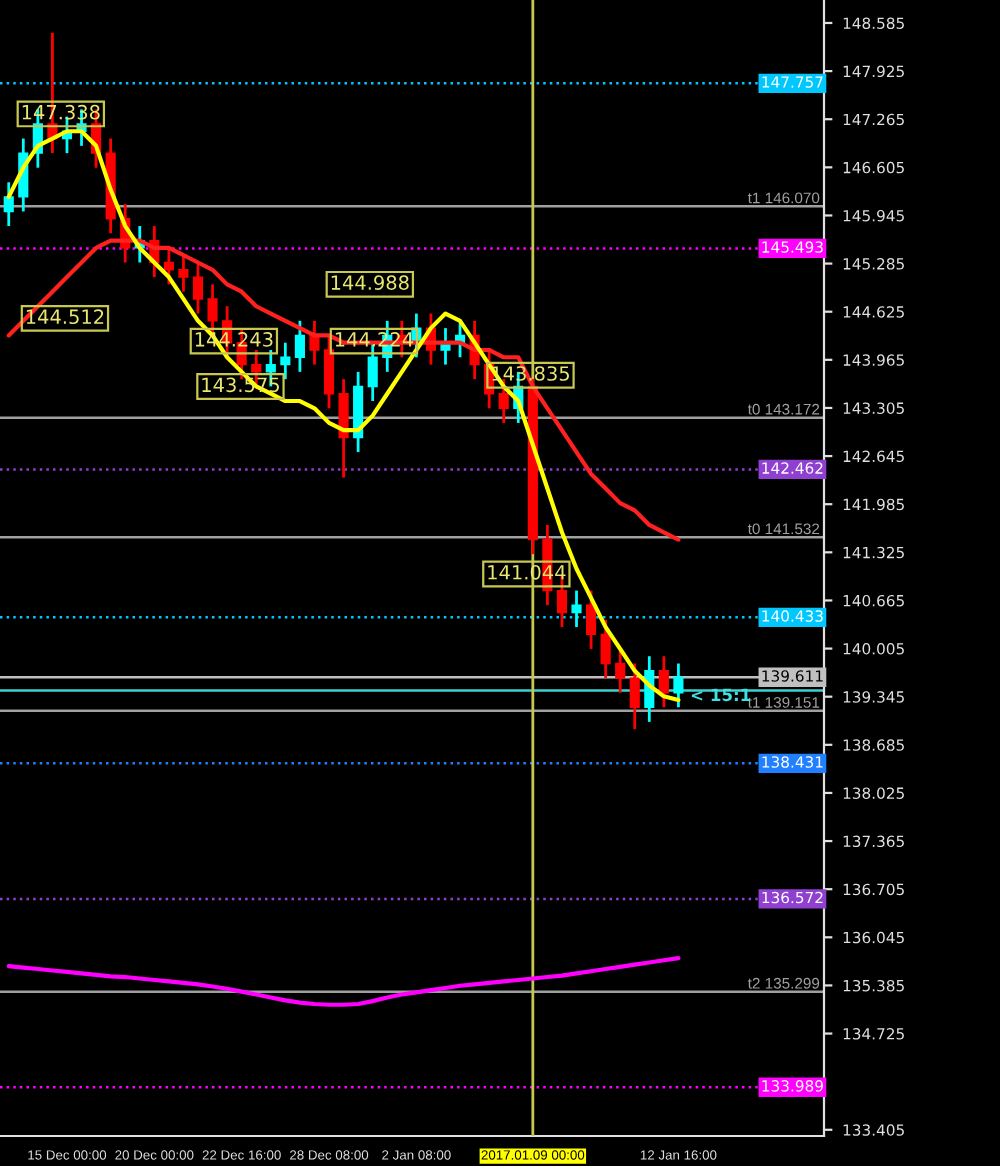 The width and height of the screenshot is (1000, 1166). I want to click on annotation: 144.224, so click(374, 339).